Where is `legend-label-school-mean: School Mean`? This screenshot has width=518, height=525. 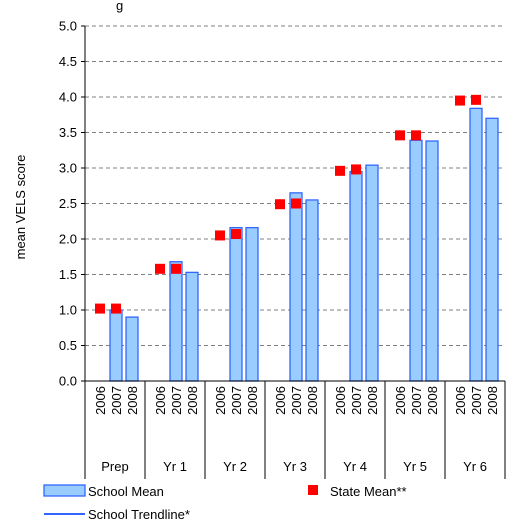
legend-label-school-mean: School Mean is located at coordinates (126, 491).